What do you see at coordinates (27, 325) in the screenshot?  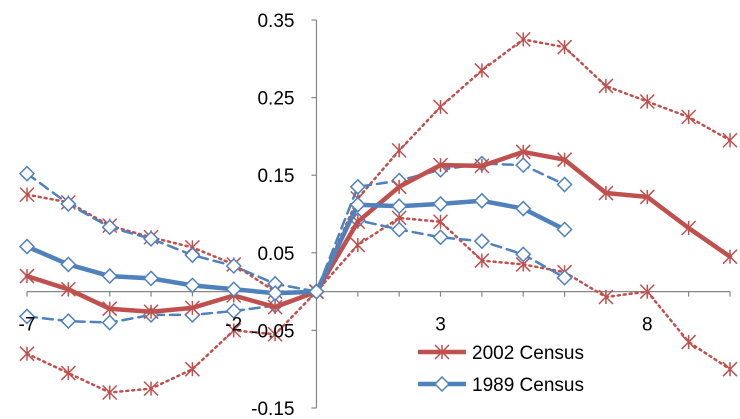 I see `x-tick-label: -7` at bounding box center [27, 325].